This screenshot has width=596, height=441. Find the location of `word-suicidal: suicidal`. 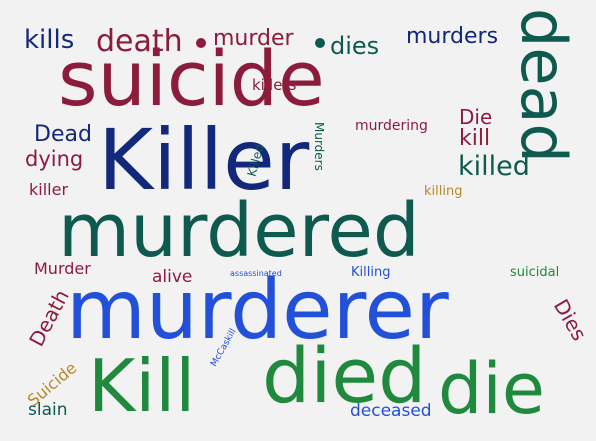

word-suicidal: suicidal is located at coordinates (535, 272).